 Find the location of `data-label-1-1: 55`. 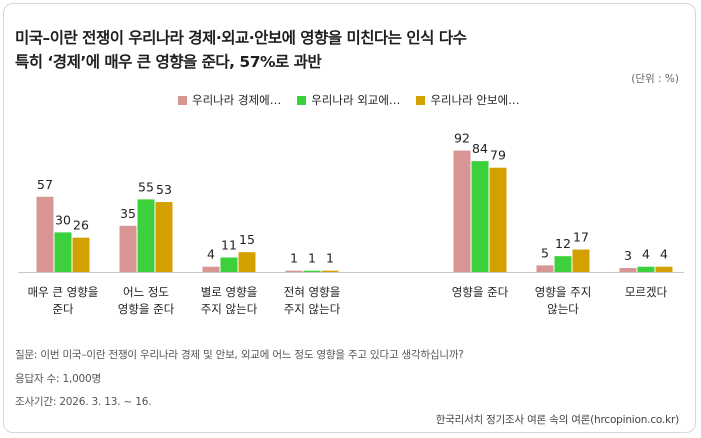

data-label-1-1: 55 is located at coordinates (146, 186).